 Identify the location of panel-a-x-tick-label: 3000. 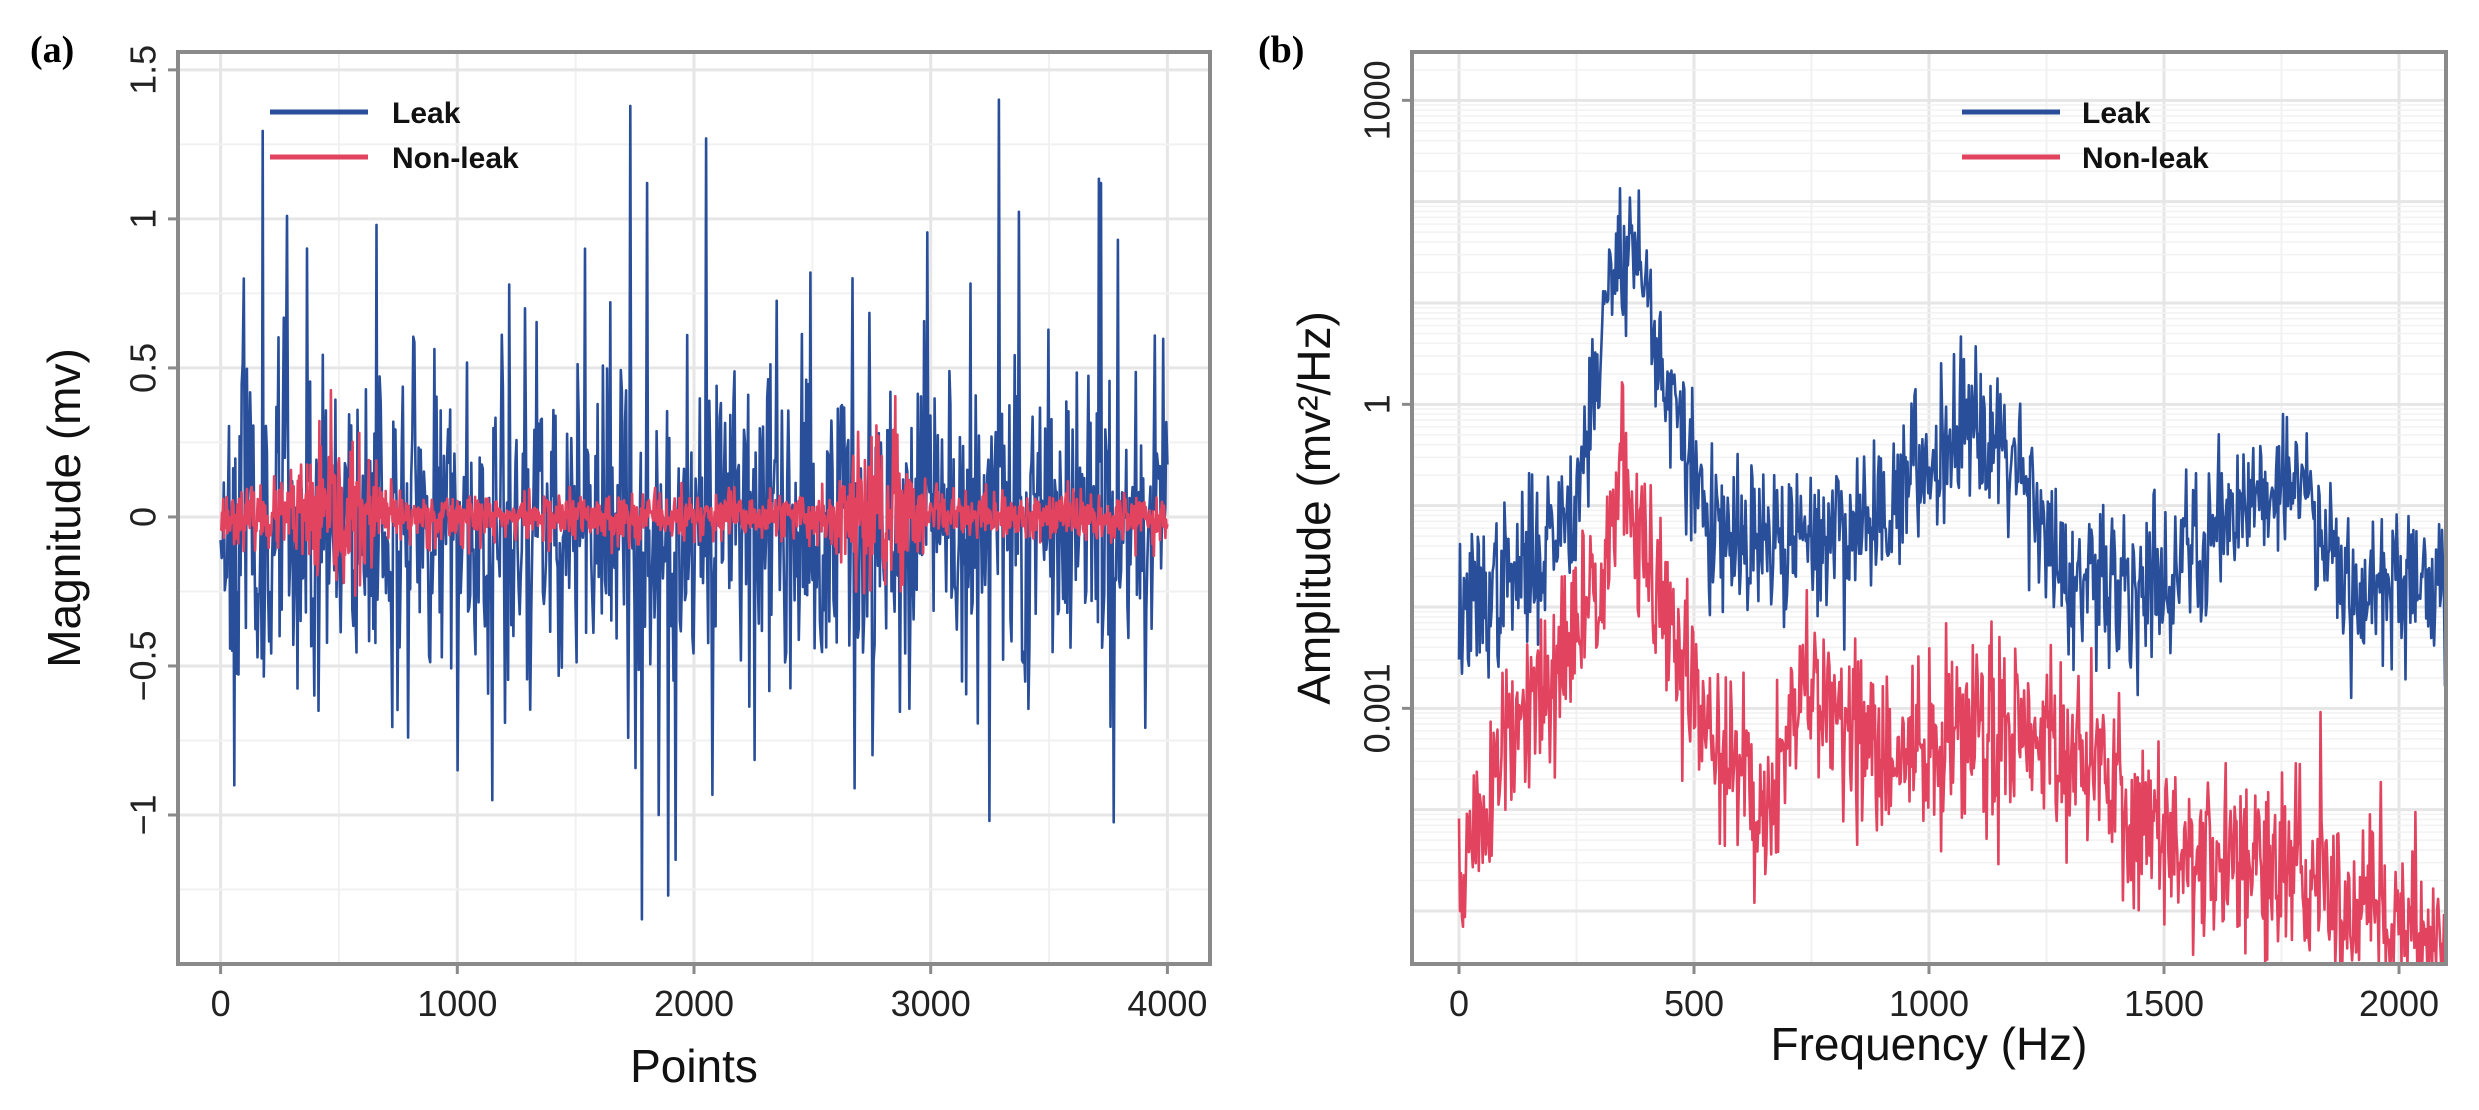
(931, 1003).